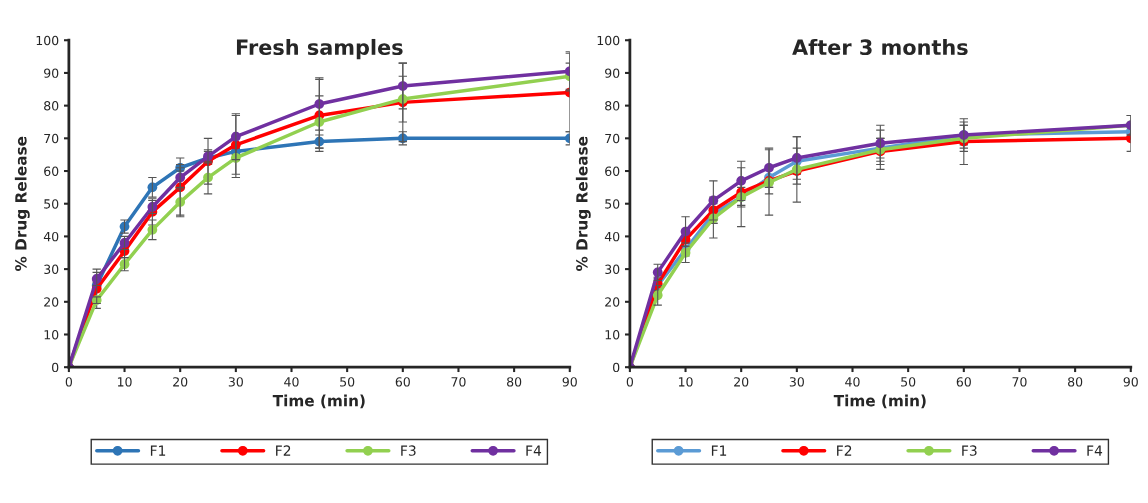 Image resolution: width=1148 pixels, height=503 pixels. What do you see at coordinates (319, 49) in the screenshot?
I see `chart-title: Fresh samples` at bounding box center [319, 49].